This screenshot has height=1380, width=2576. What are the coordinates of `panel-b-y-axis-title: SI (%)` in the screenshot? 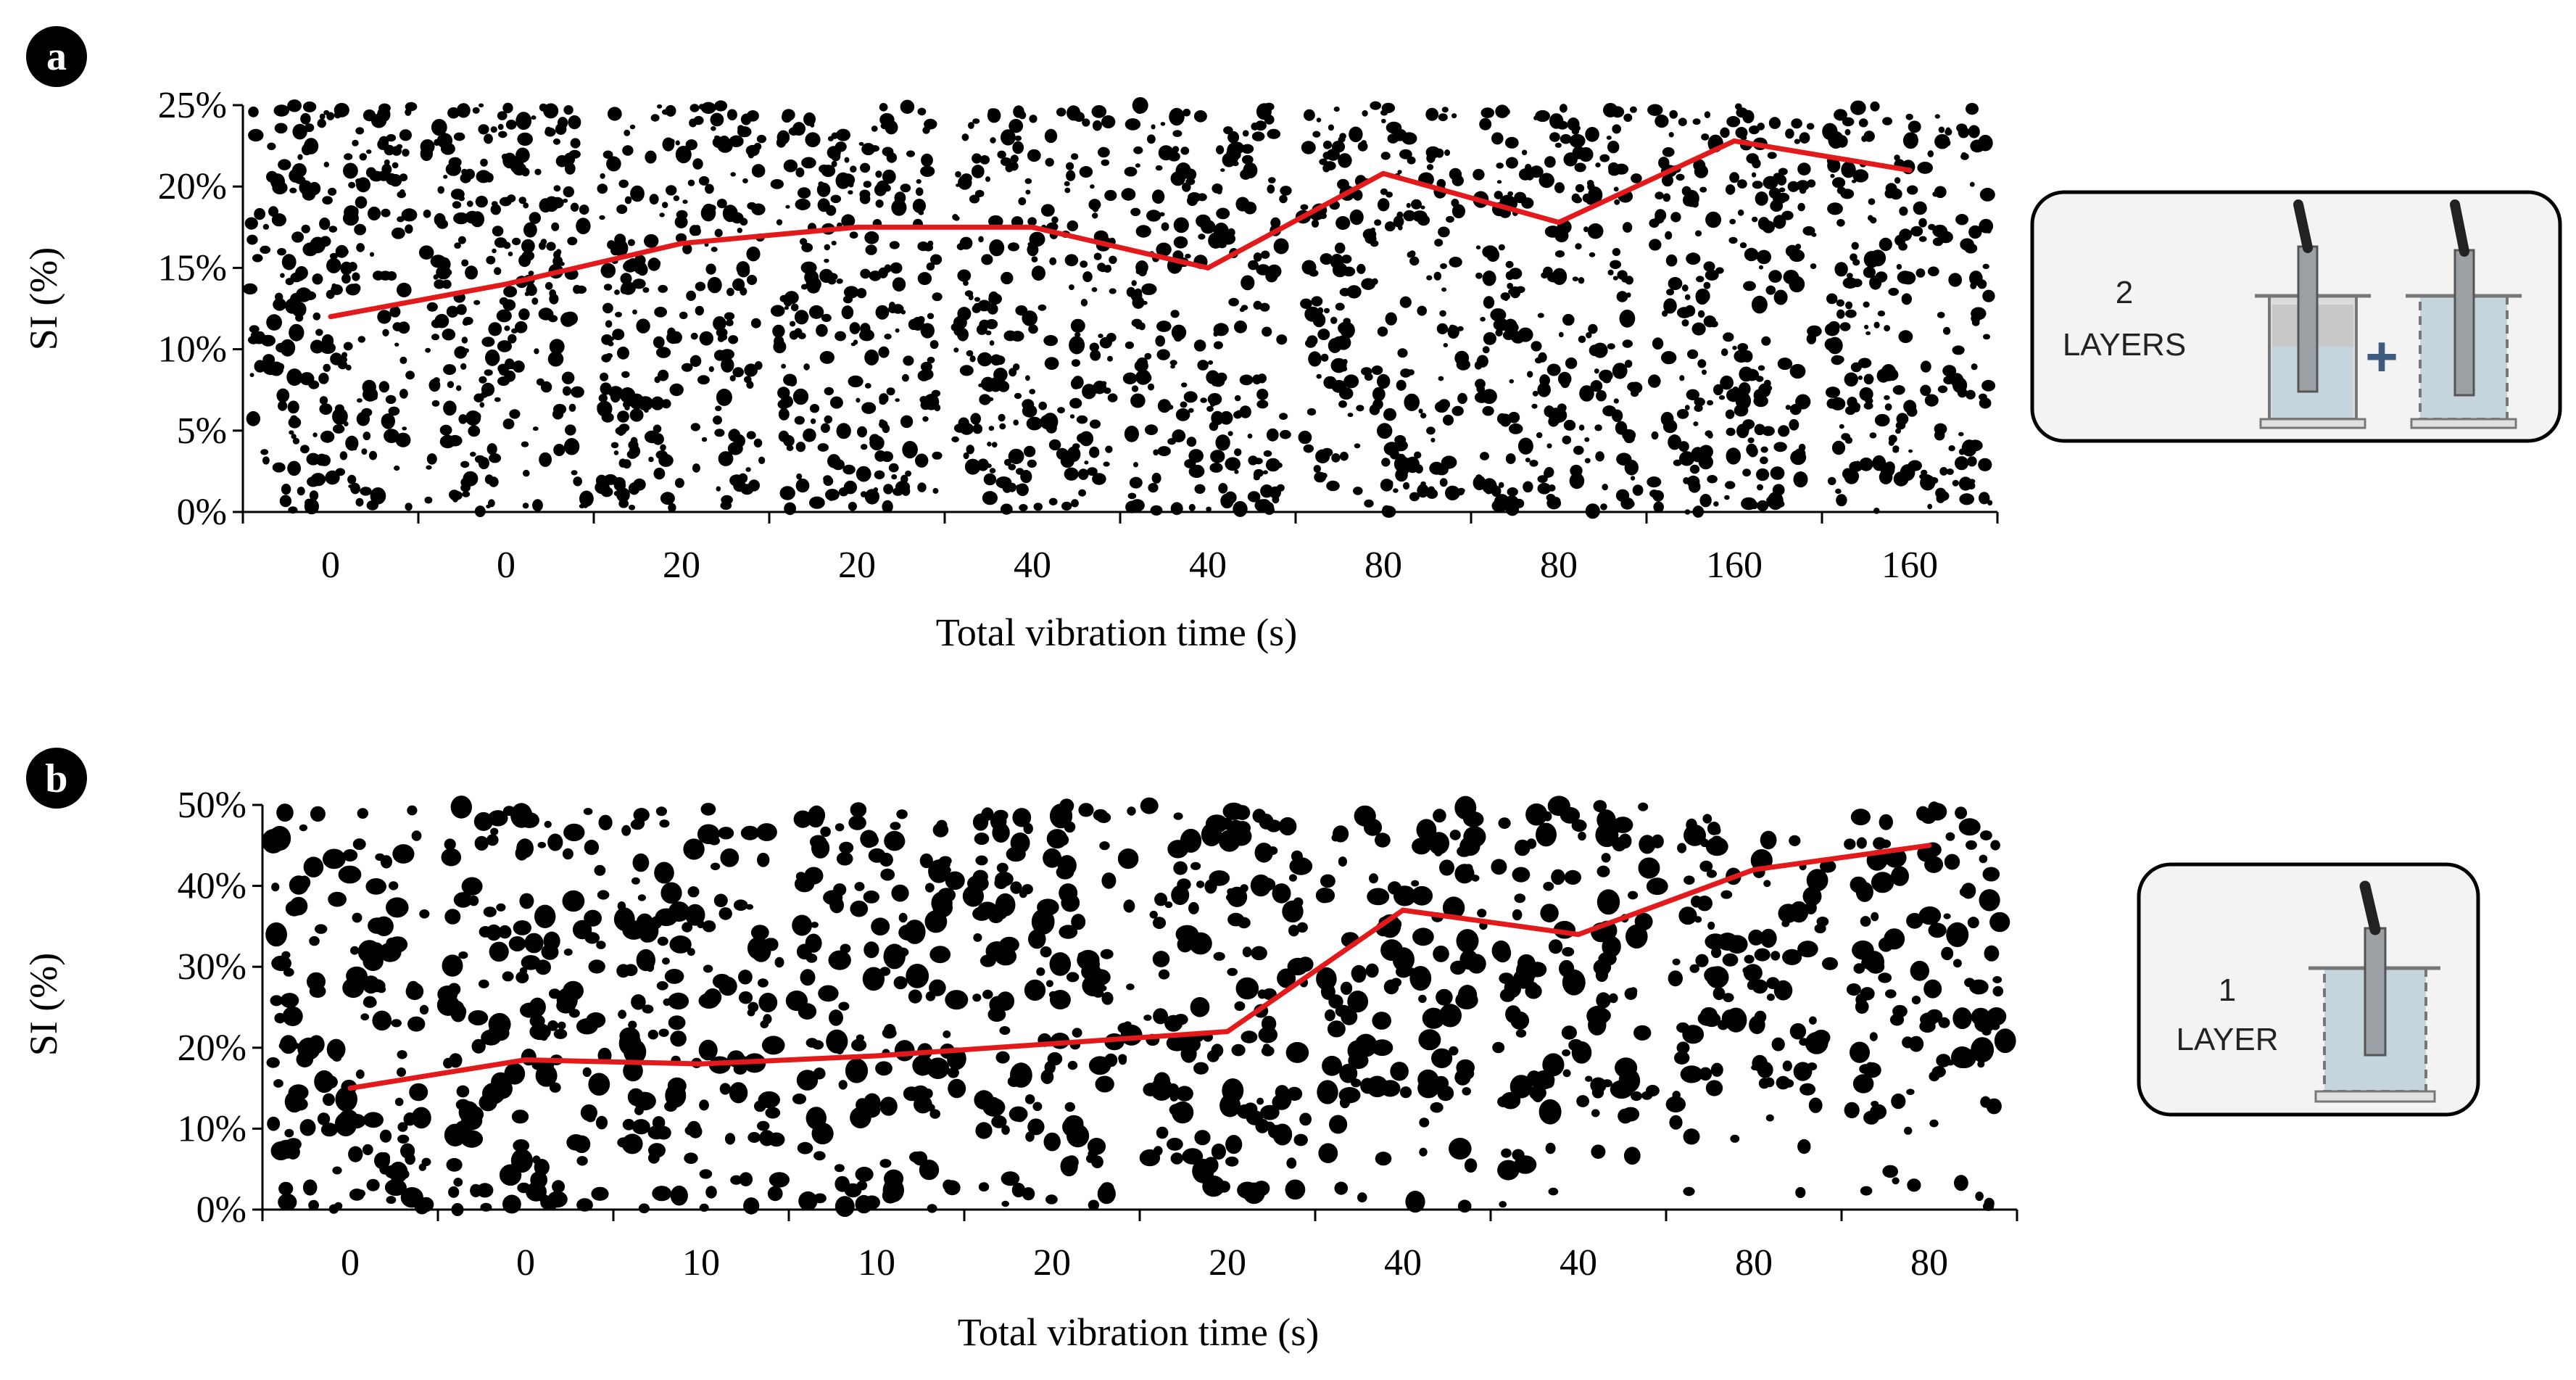 It's located at (44, 1004).